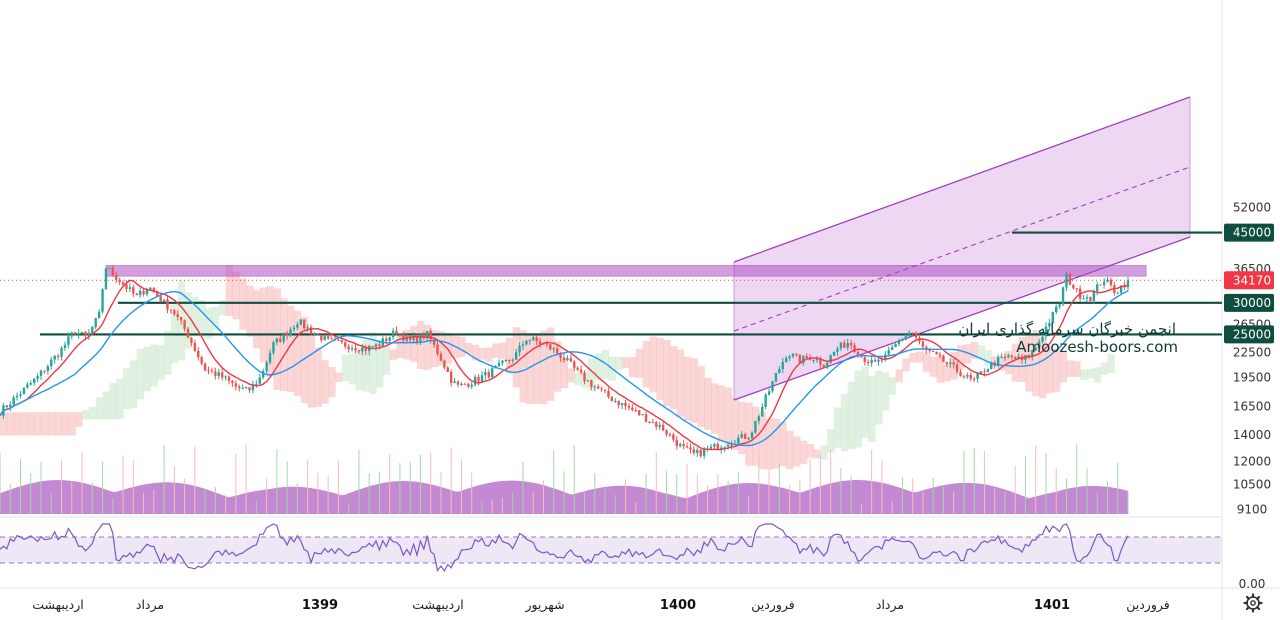  I want to click on resistance-zone, so click(626, 271).